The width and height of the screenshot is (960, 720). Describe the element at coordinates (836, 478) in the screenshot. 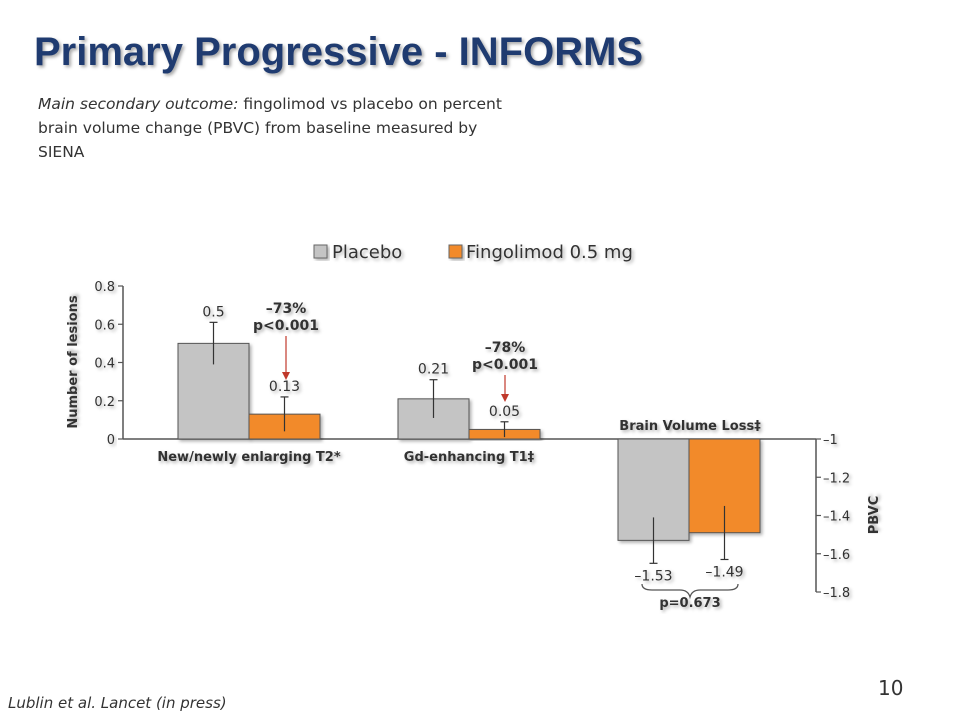

I see `pbvc-tick-label: –1.2` at that location.